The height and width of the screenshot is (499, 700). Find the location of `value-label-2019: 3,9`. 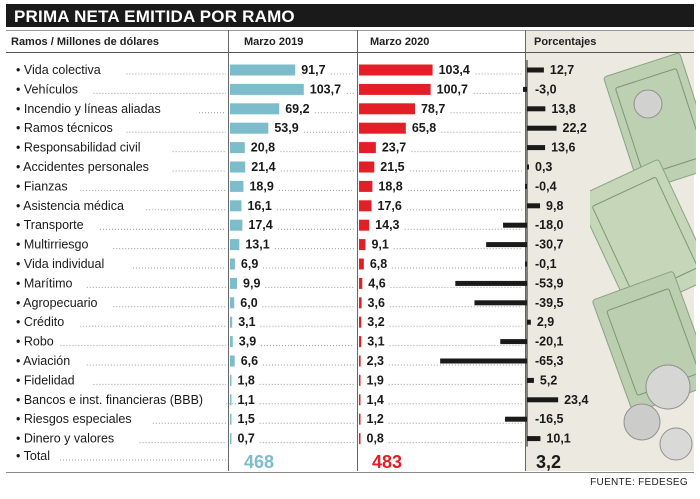

value-label-2019: 3,9 is located at coordinates (247, 342).